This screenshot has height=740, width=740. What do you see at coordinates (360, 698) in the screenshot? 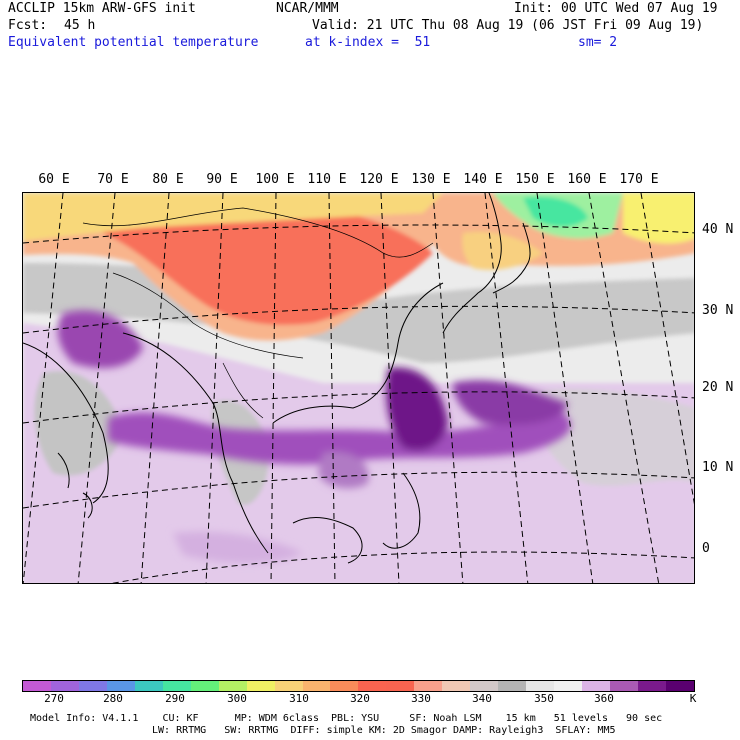
I see `colorbar-label: 320` at bounding box center [360, 698].